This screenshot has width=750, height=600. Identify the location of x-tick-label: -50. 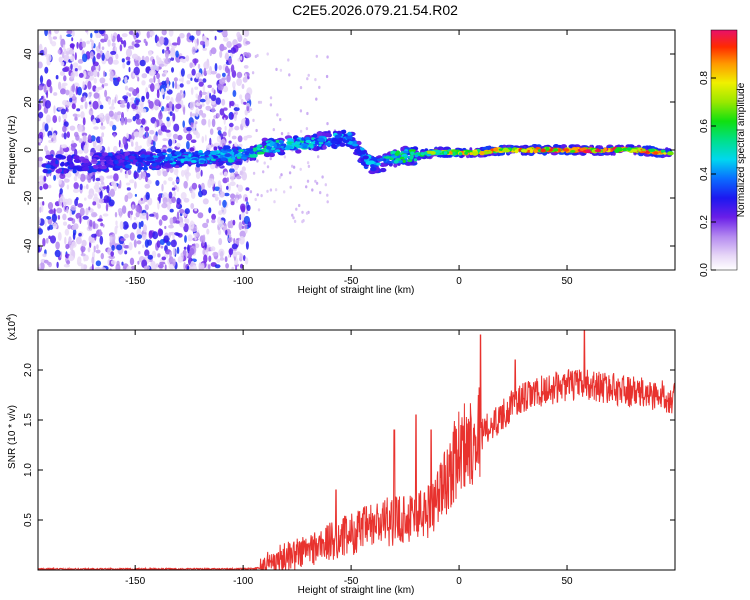
(351, 281).